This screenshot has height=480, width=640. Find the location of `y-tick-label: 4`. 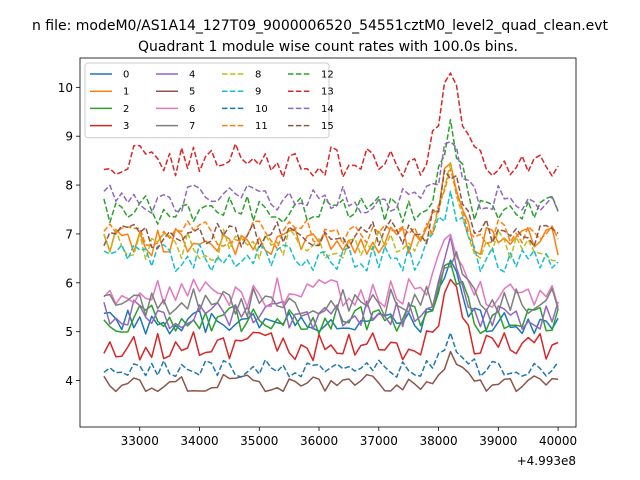

y-tick-label: 4 is located at coordinates (69, 381).